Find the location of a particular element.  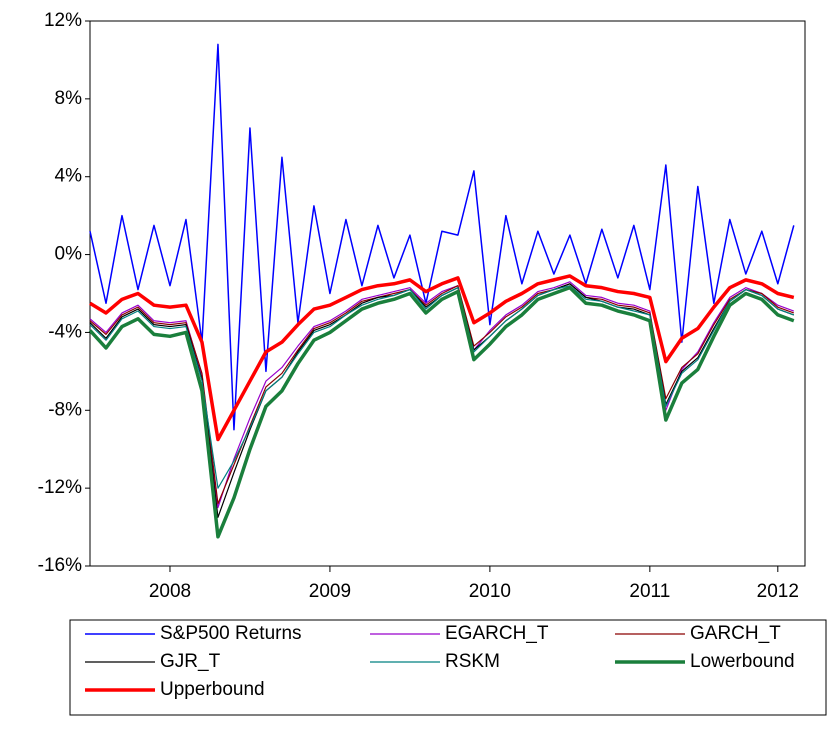

x-tick-label: 2012 is located at coordinates (778, 591).